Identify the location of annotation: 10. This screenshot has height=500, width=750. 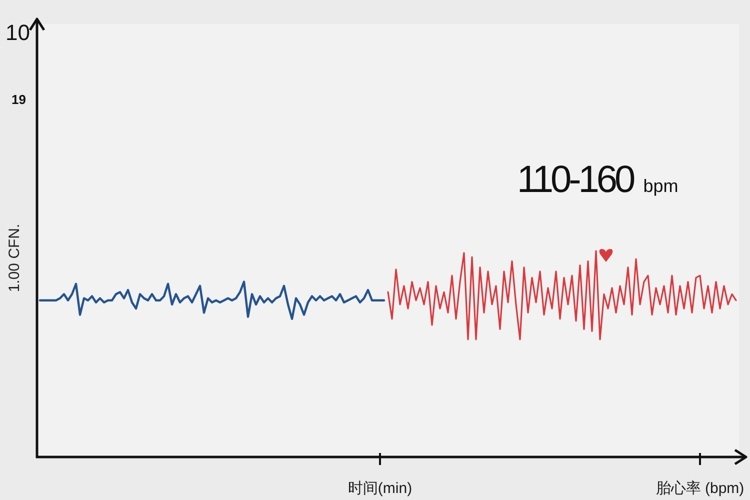
(18, 32).